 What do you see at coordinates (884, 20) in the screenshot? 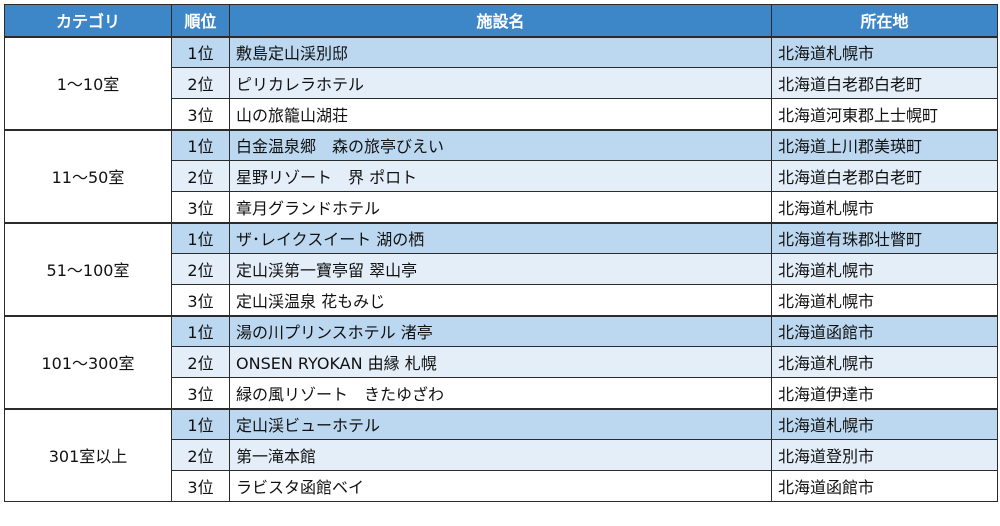
I see `header-location: 所在地` at bounding box center [884, 20].